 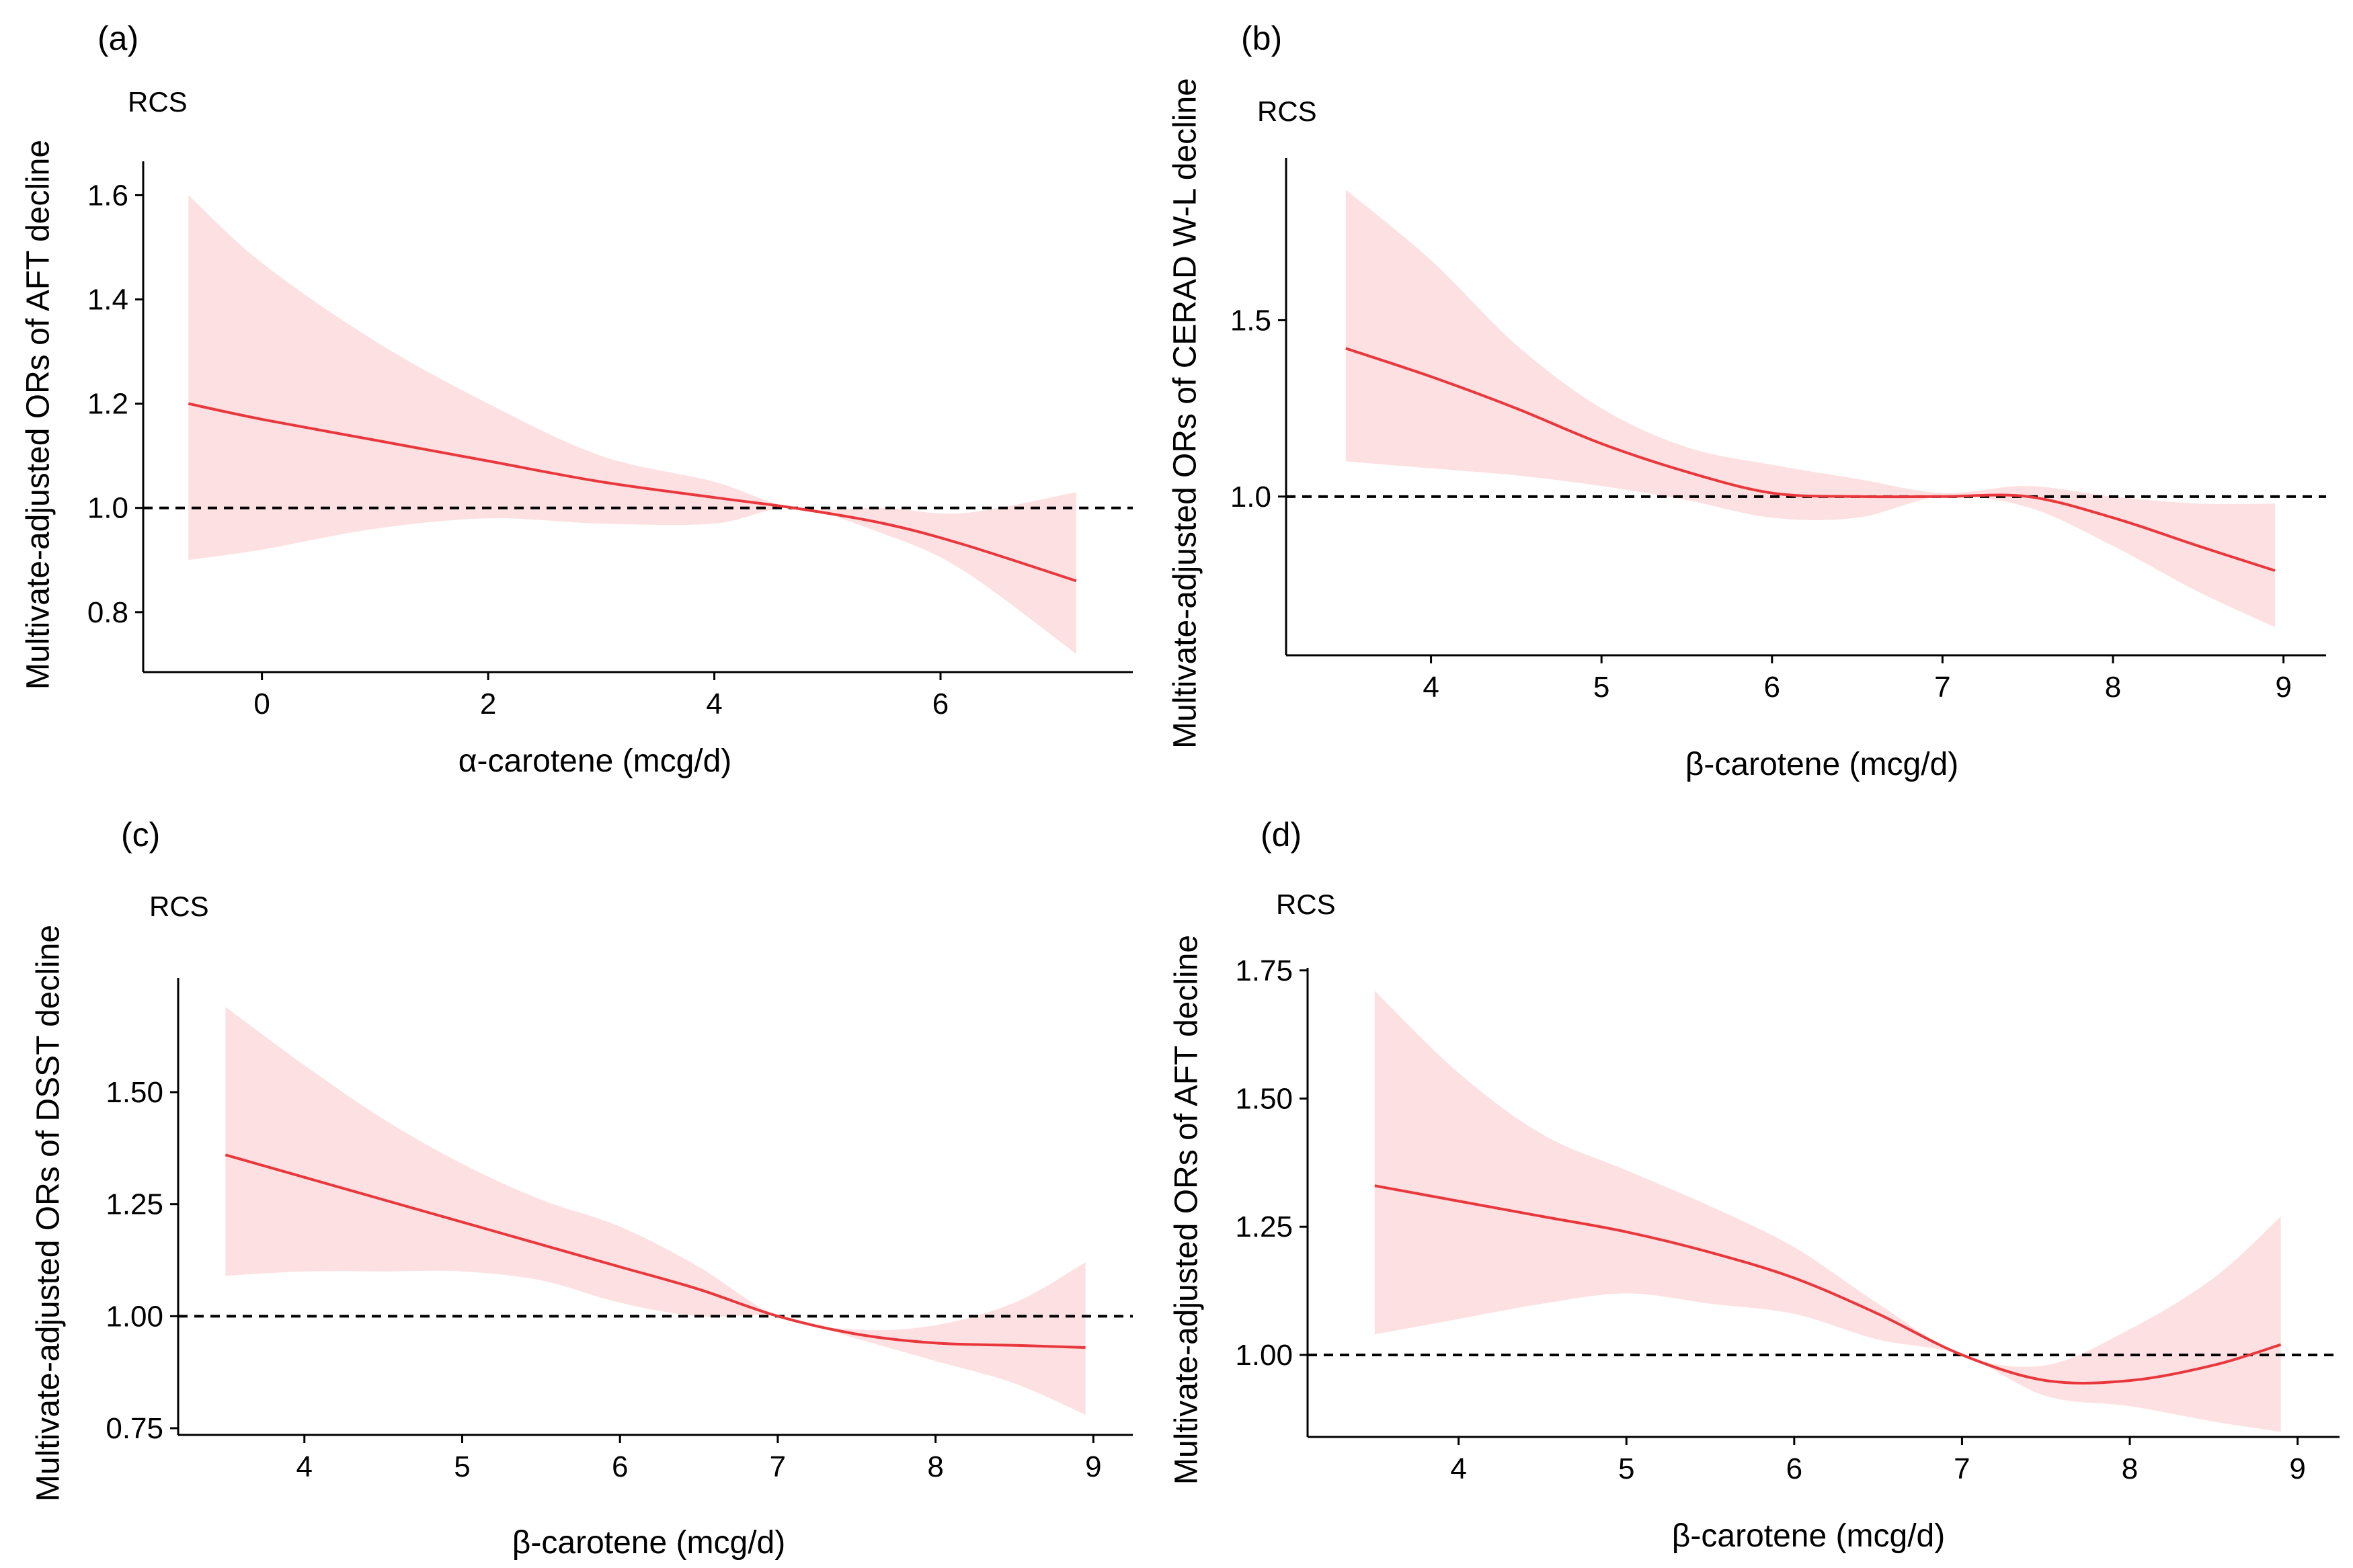 What do you see at coordinates (1250, 320) in the screenshot?
I see `y-tick-label: 1.5` at bounding box center [1250, 320].